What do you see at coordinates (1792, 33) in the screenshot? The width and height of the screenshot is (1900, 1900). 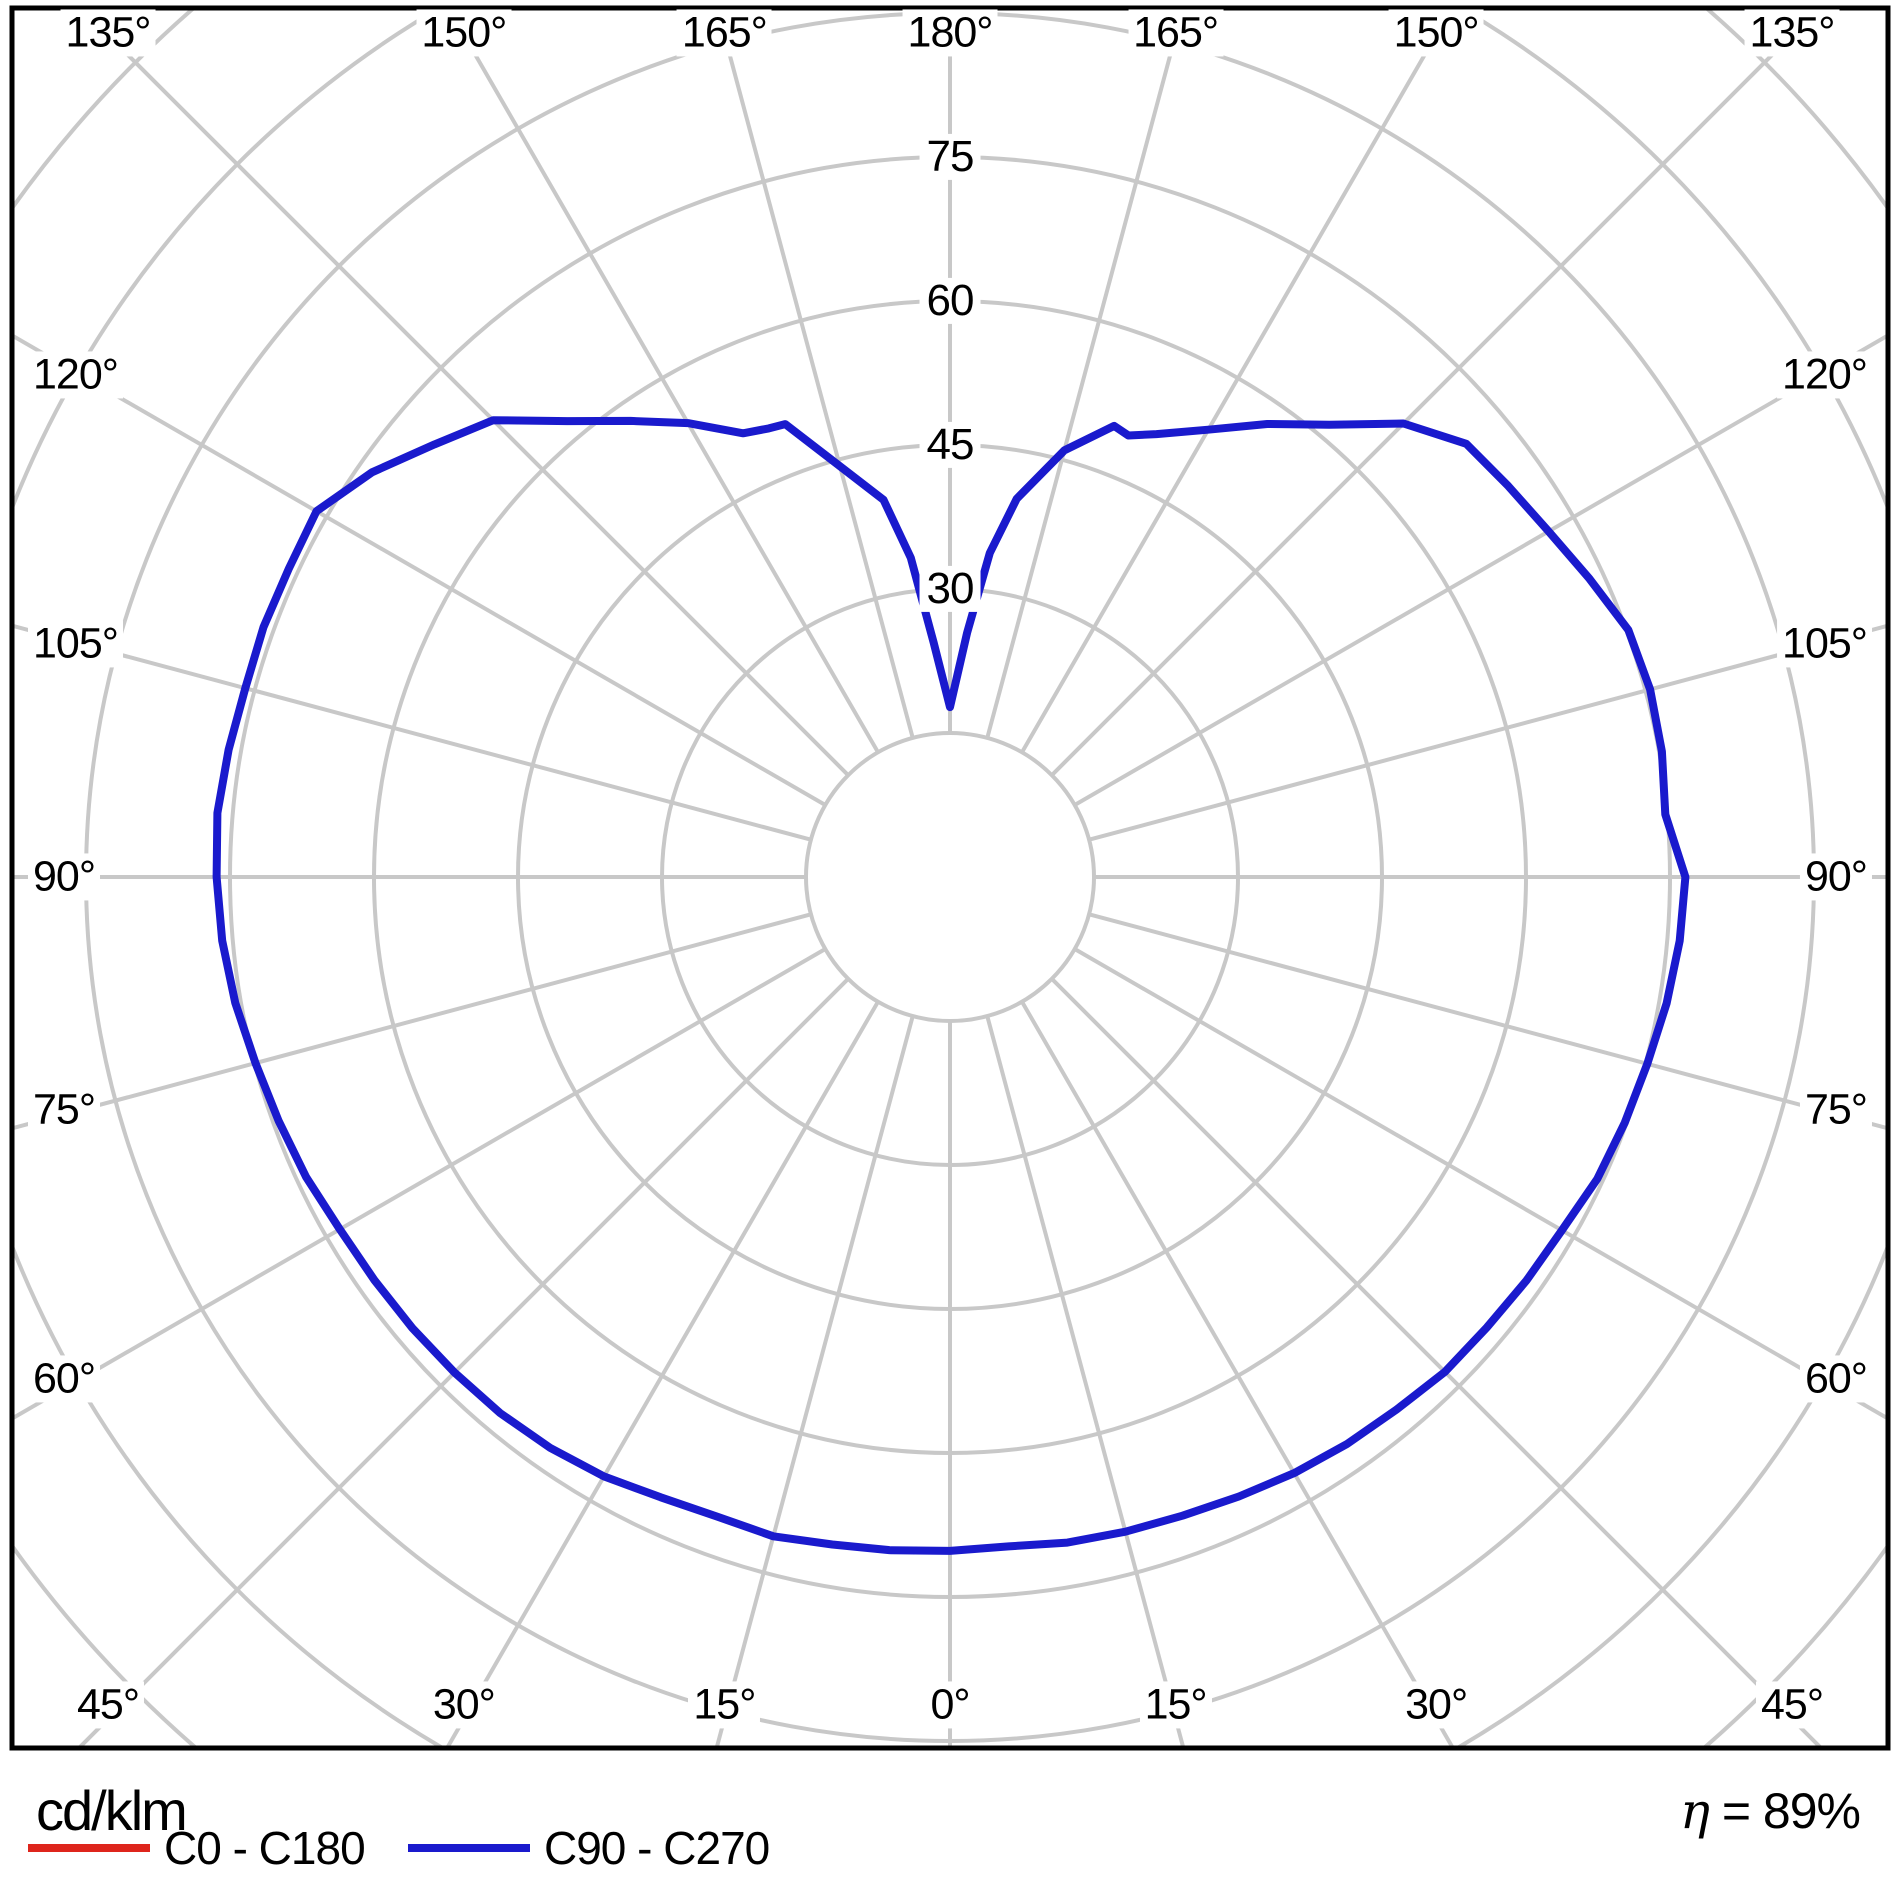 I see `angle-label-top-6: 135°` at bounding box center [1792, 33].